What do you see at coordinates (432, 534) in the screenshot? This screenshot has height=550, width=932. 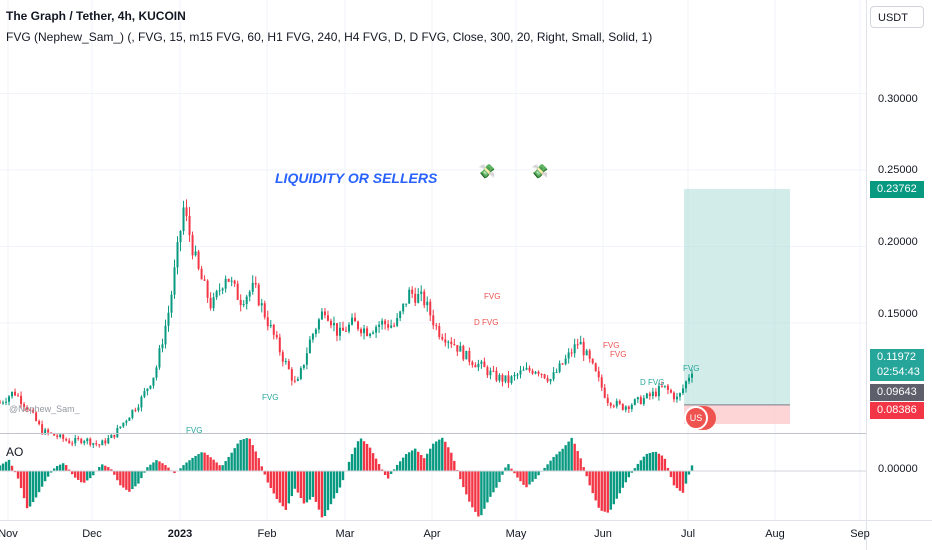 I see `x-tick-label: Apr` at bounding box center [432, 534].